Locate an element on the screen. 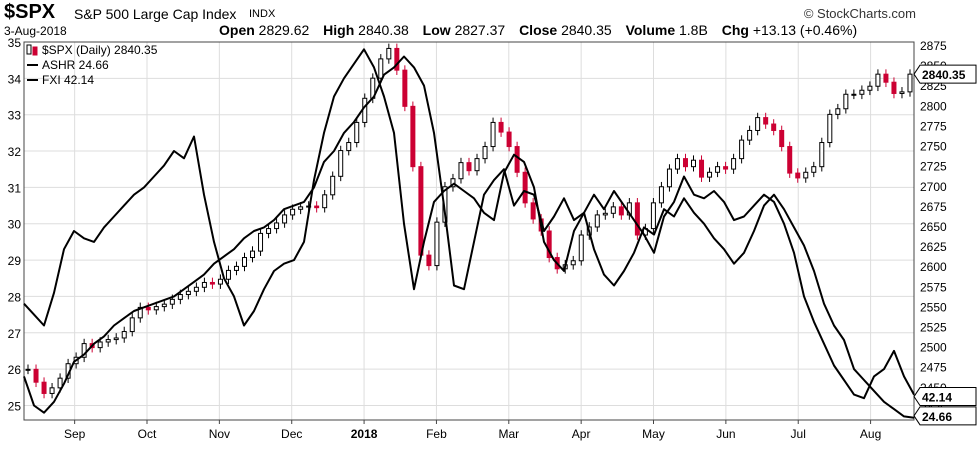  left-tick-label: 28 is located at coordinates (15, 297).